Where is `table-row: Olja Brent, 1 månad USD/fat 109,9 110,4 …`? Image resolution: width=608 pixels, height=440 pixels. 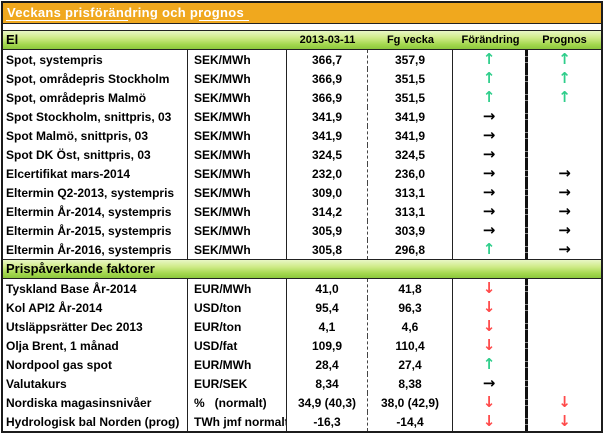
table-row: Olja Brent, 1 månad USD/fat 109,9 110,4 … is located at coordinates (302, 345).